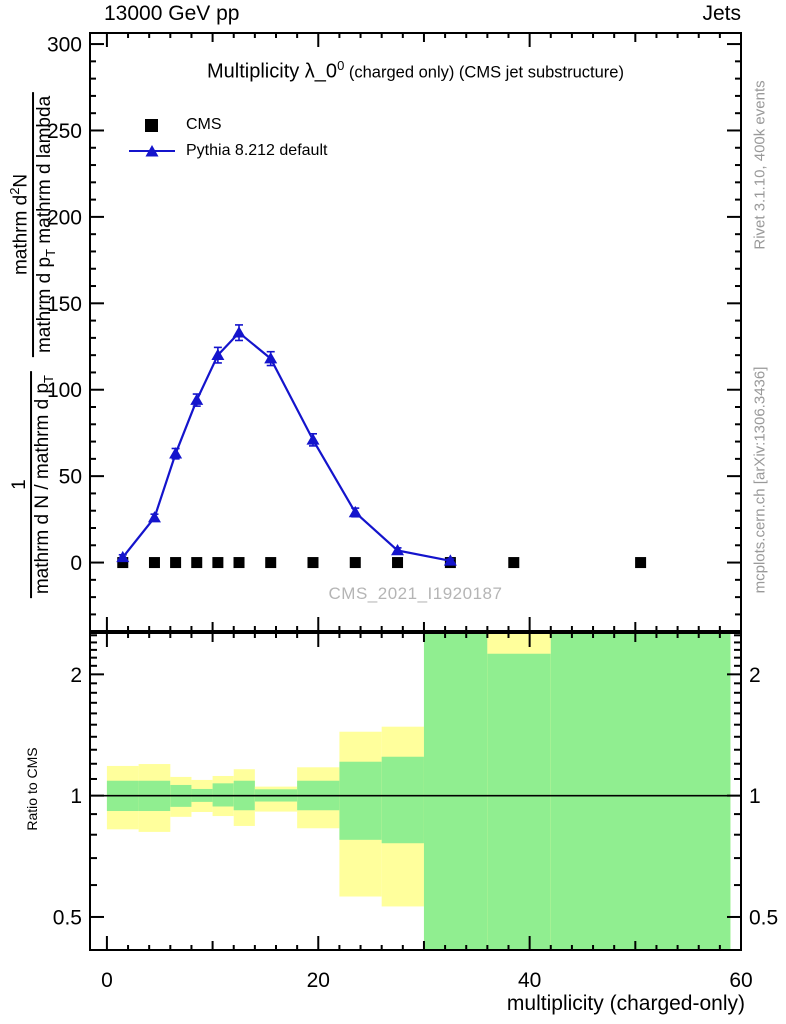 The height and width of the screenshot is (1024, 786). I want to click on legend-label-cms: CMS, so click(204, 124).